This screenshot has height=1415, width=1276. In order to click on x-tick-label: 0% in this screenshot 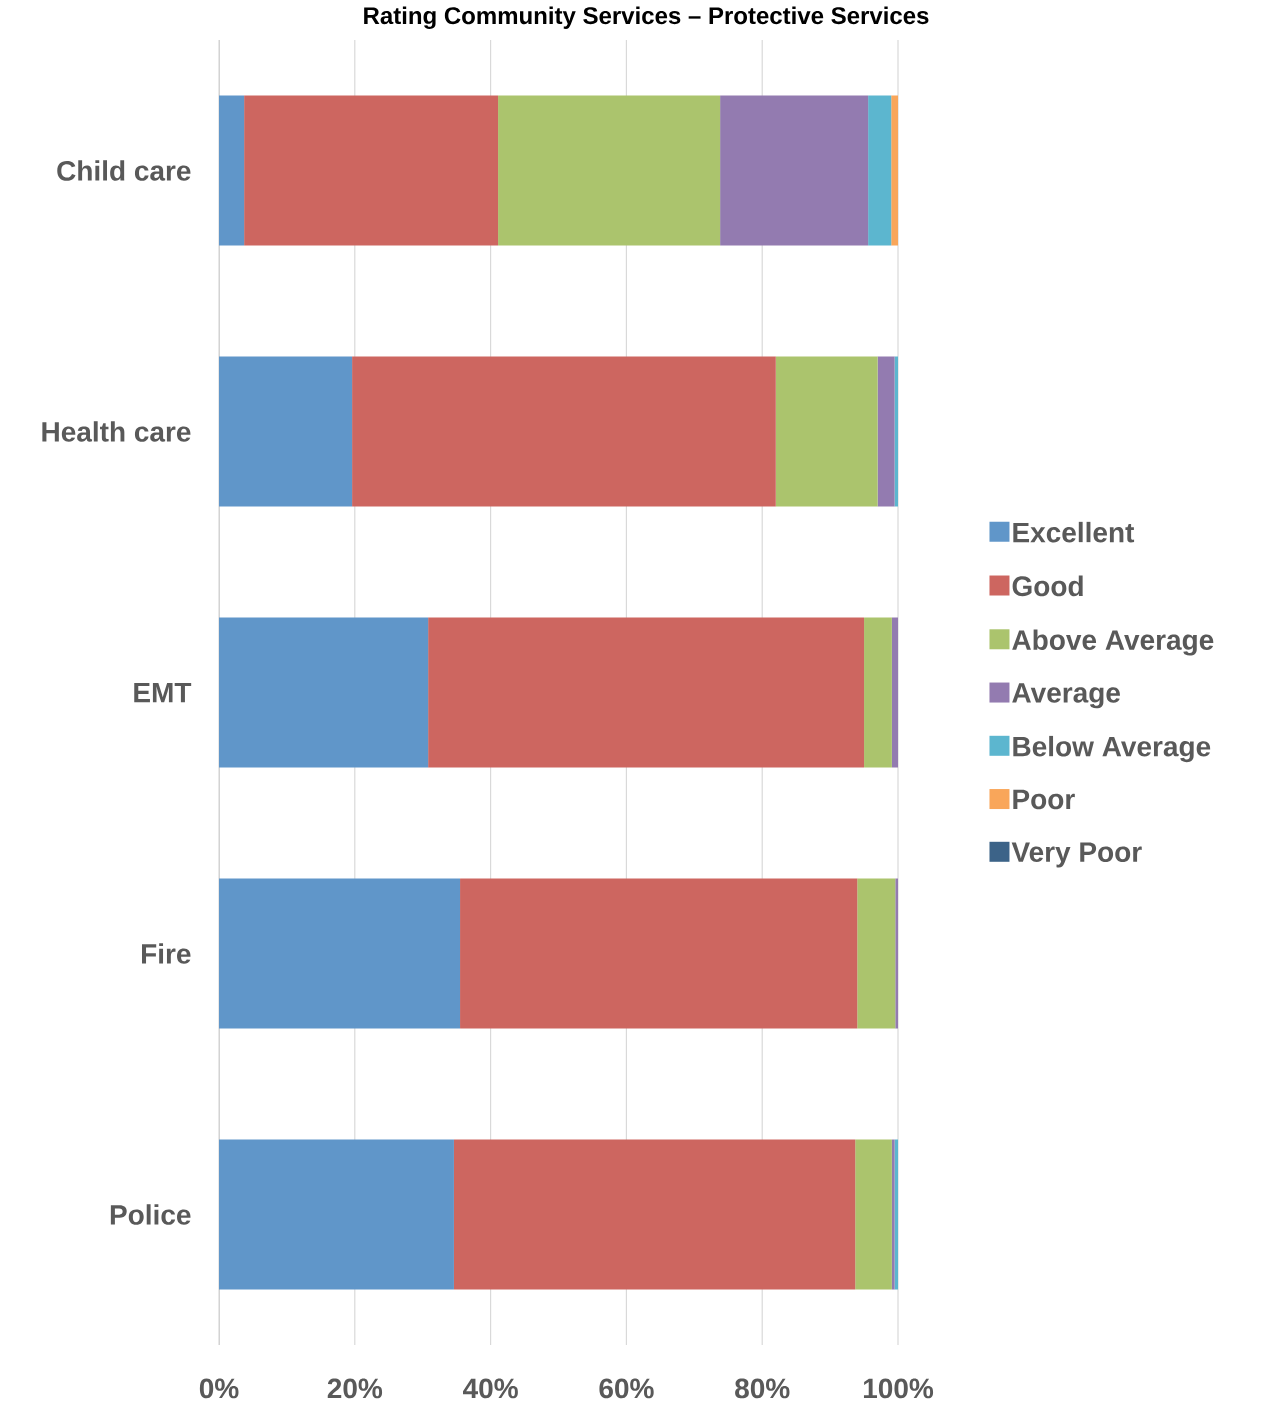, I will do `click(219, 1388)`.